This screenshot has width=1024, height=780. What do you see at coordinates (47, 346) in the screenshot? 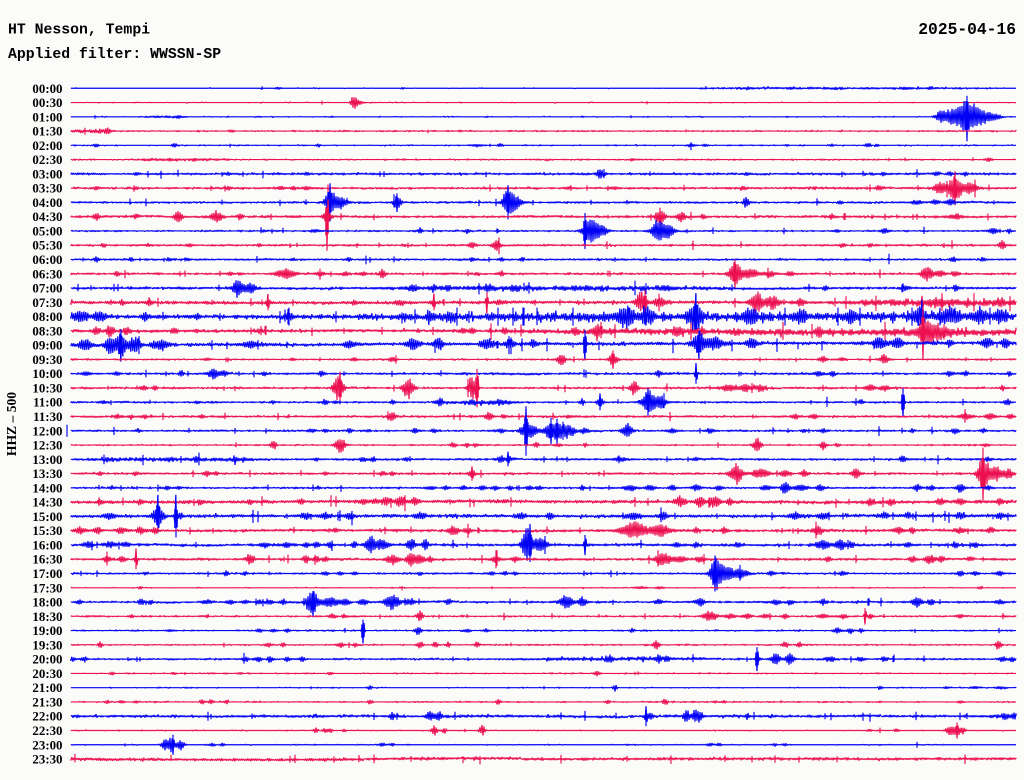
I see `svg-text: 09:00` at bounding box center [47, 346].